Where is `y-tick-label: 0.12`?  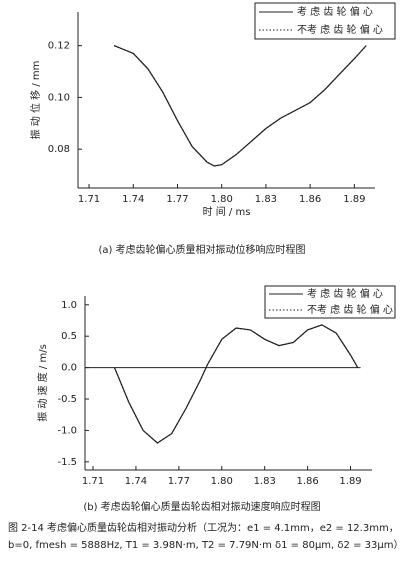 y-tick-label: 0.12 is located at coordinates (59, 46).